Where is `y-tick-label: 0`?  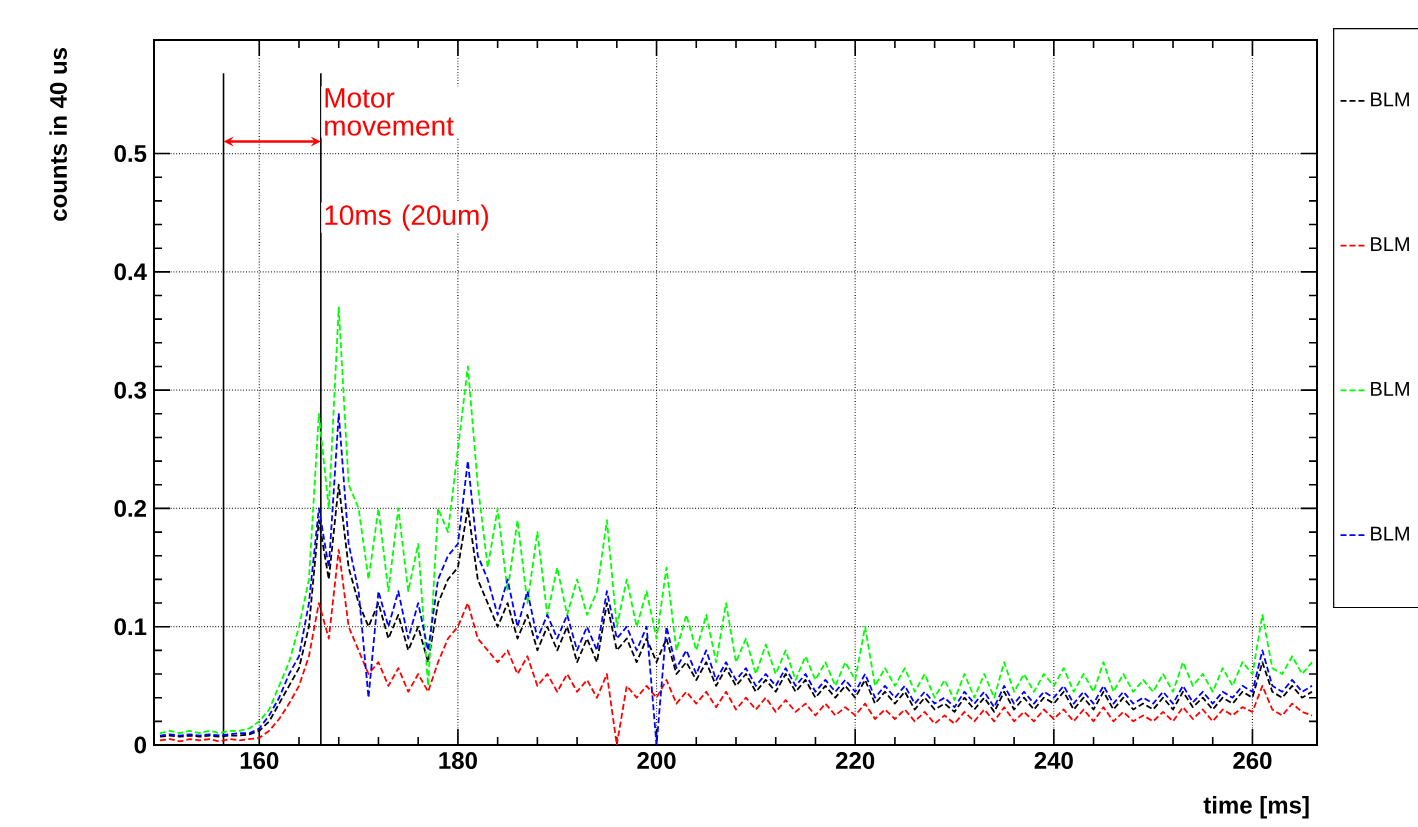 y-tick-label: 0 is located at coordinates (140, 745).